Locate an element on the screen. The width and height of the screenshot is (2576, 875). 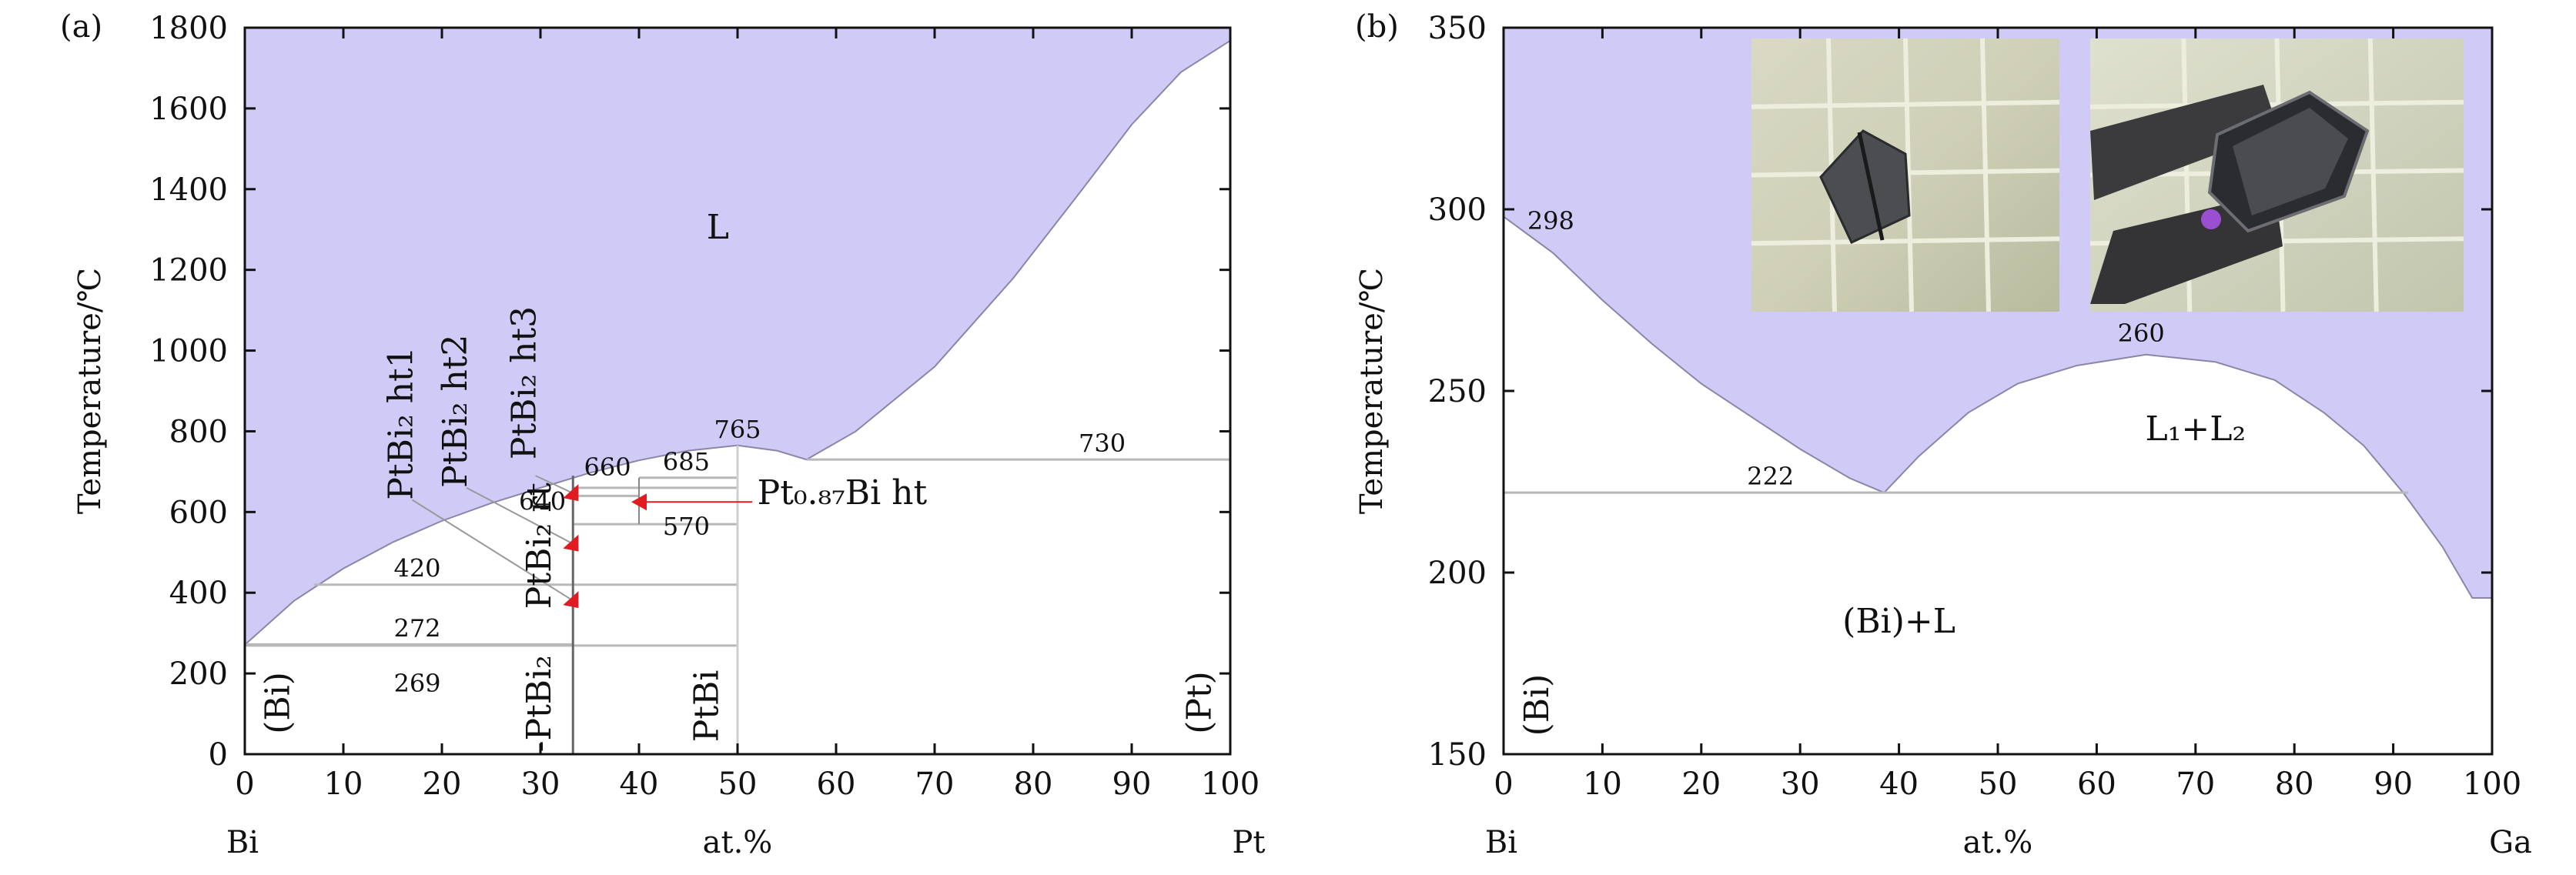
point-label: L₁+L₂ is located at coordinates (2196, 429).